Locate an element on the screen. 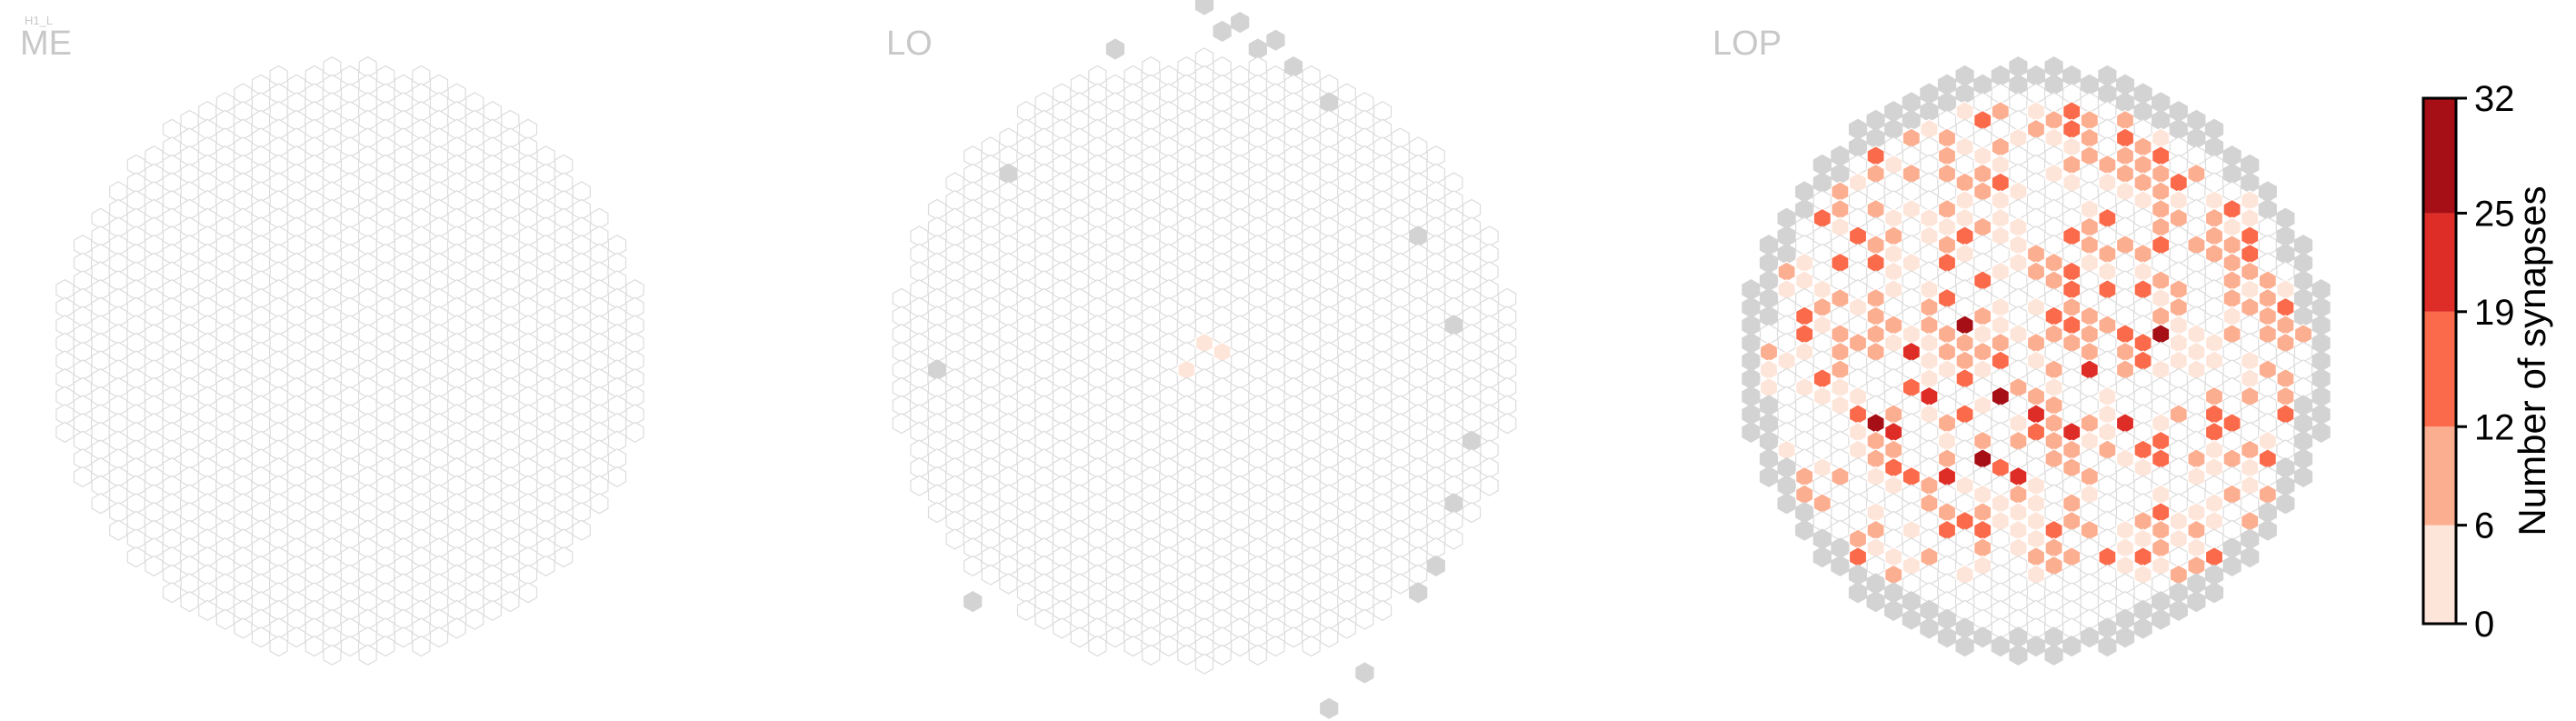 Image resolution: width=2576 pixels, height=721 pixels. colorbar-tick-label: 0 is located at coordinates (2484, 625).